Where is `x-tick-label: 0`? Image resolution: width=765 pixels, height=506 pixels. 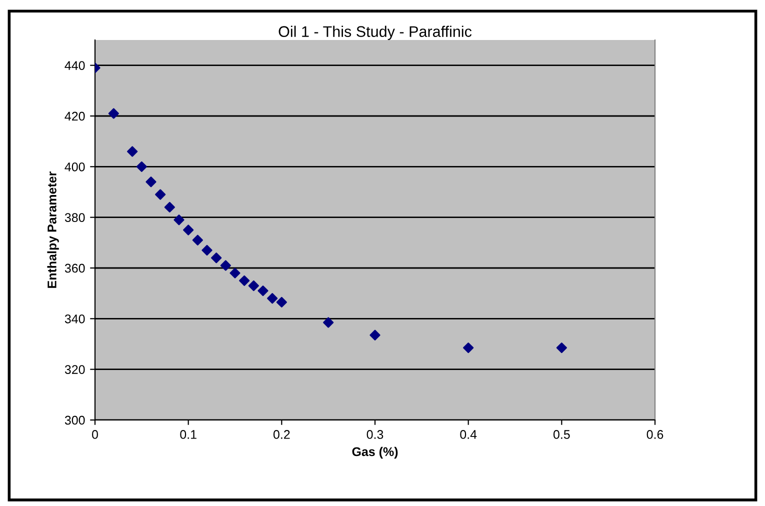
x-tick-label: 0 is located at coordinates (95, 434).